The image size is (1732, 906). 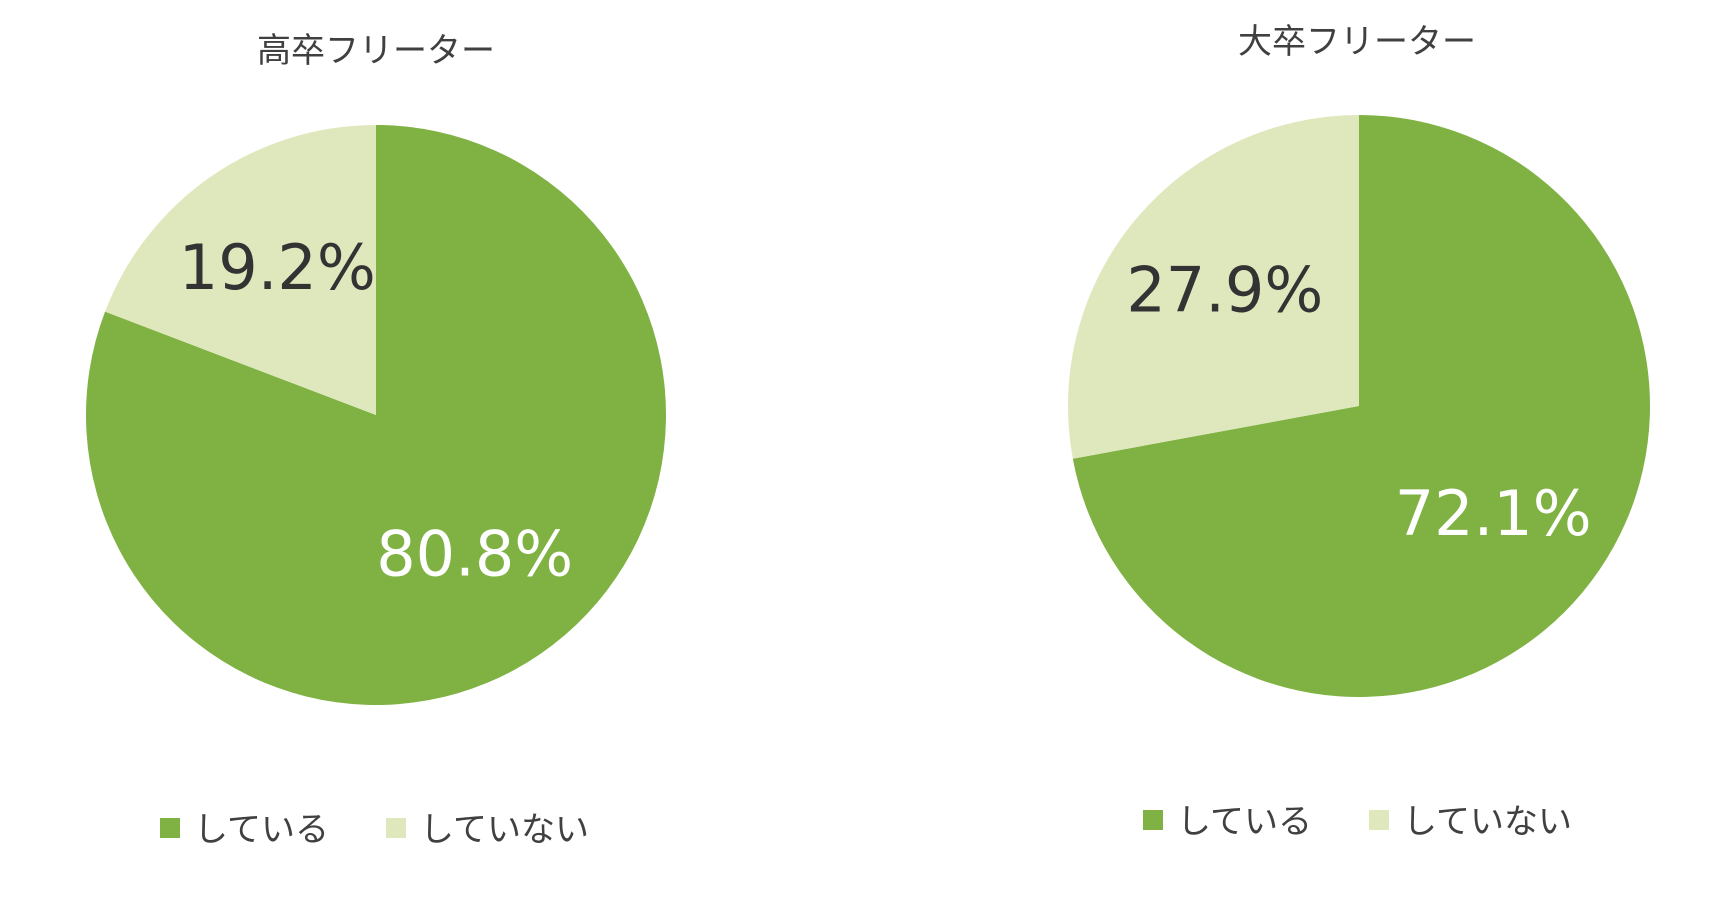 What do you see at coordinates (1493, 513) in the screenshot?
I see `data-label-doing: 72.1%` at bounding box center [1493, 513].